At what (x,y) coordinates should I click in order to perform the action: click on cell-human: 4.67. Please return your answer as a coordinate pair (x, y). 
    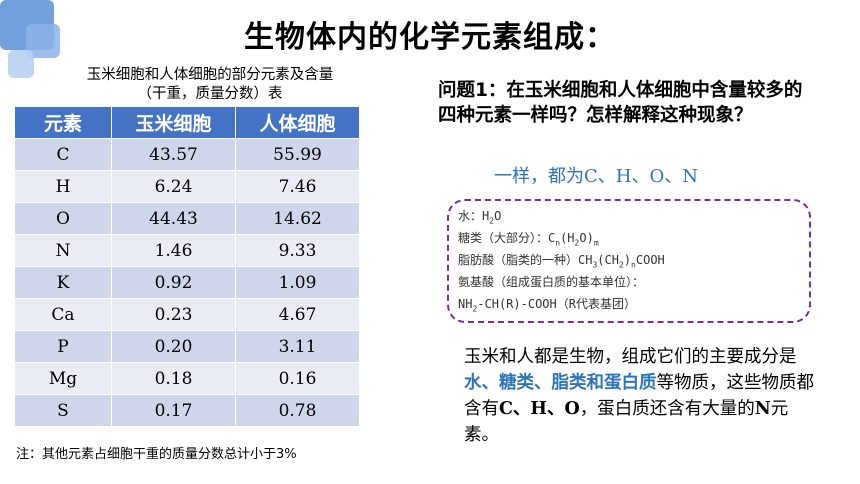
    Looking at the image, I should click on (297, 314).